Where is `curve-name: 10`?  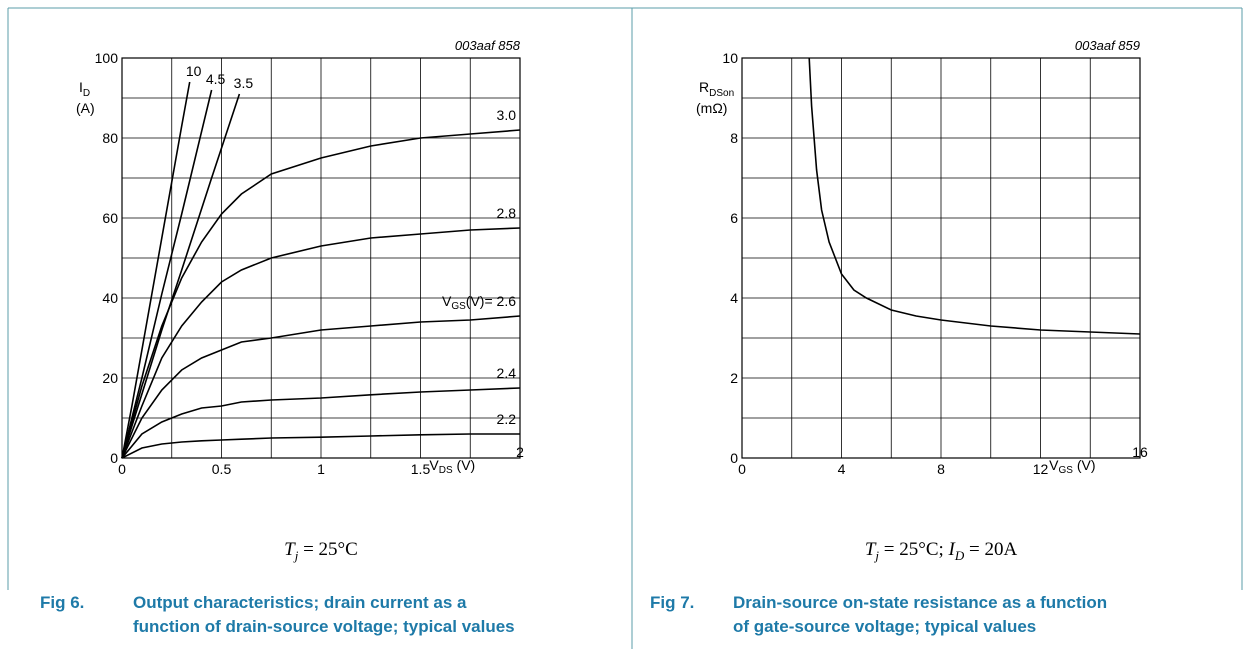 curve-name: 10 is located at coordinates (194, 71).